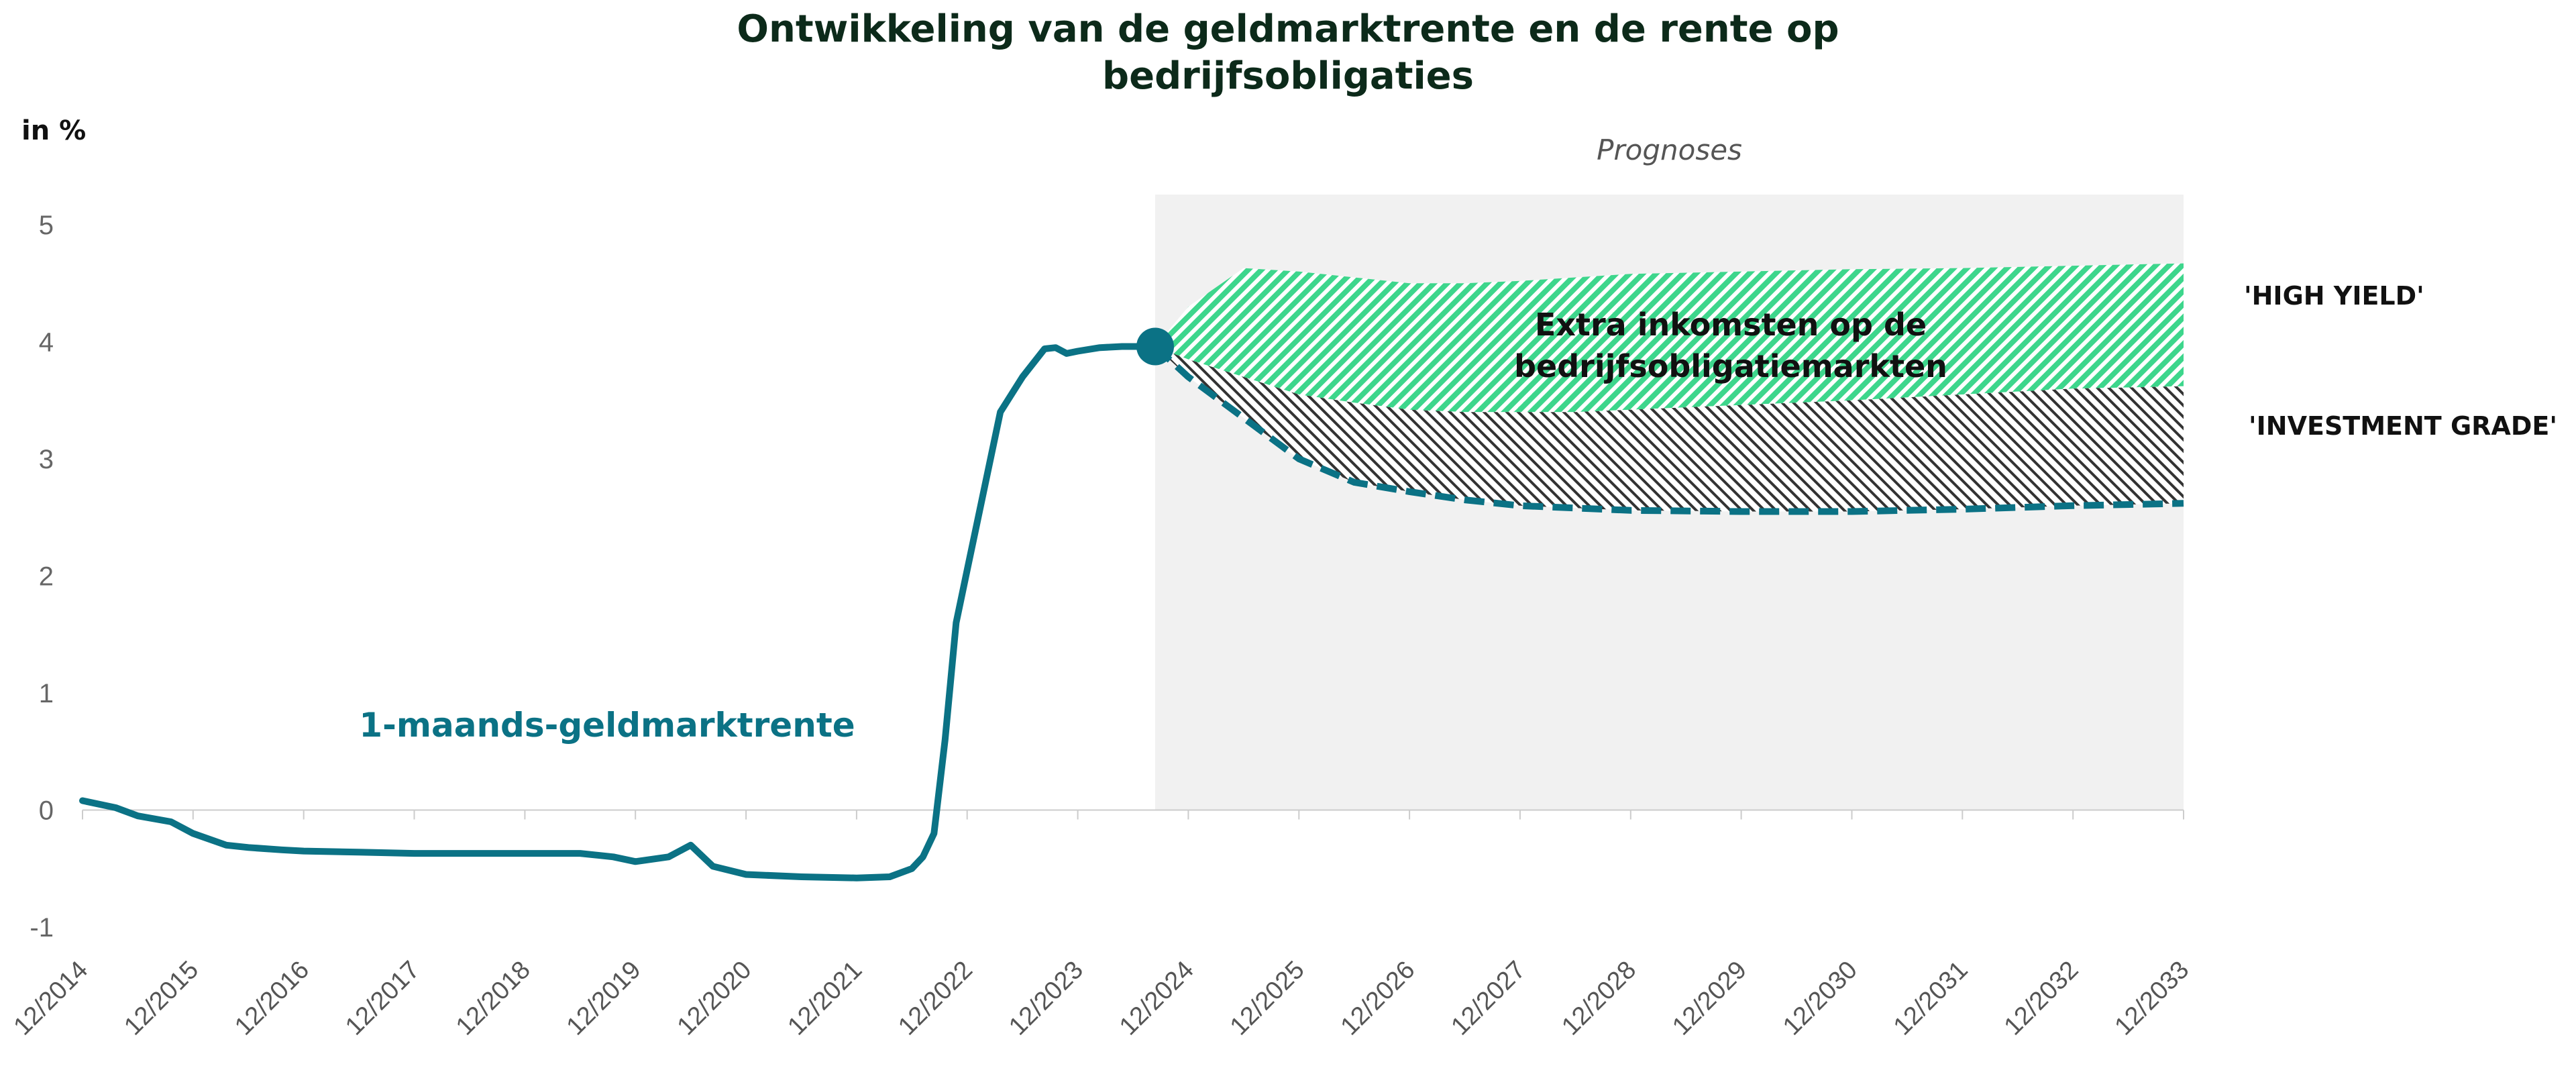  What do you see at coordinates (2334, 296) in the screenshot?
I see `high-yield-label: 'HIGH YIELD'` at bounding box center [2334, 296].